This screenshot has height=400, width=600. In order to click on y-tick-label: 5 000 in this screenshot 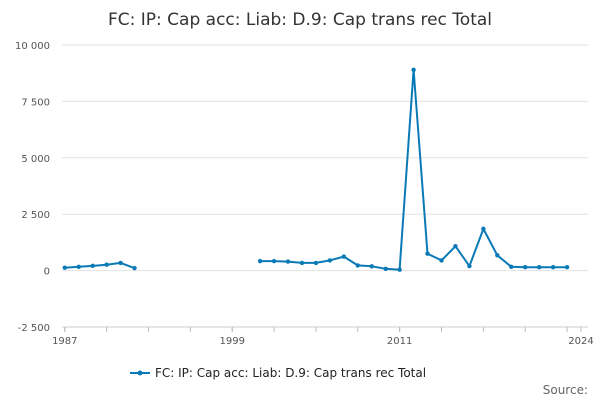, I will do `click(35, 159)`.